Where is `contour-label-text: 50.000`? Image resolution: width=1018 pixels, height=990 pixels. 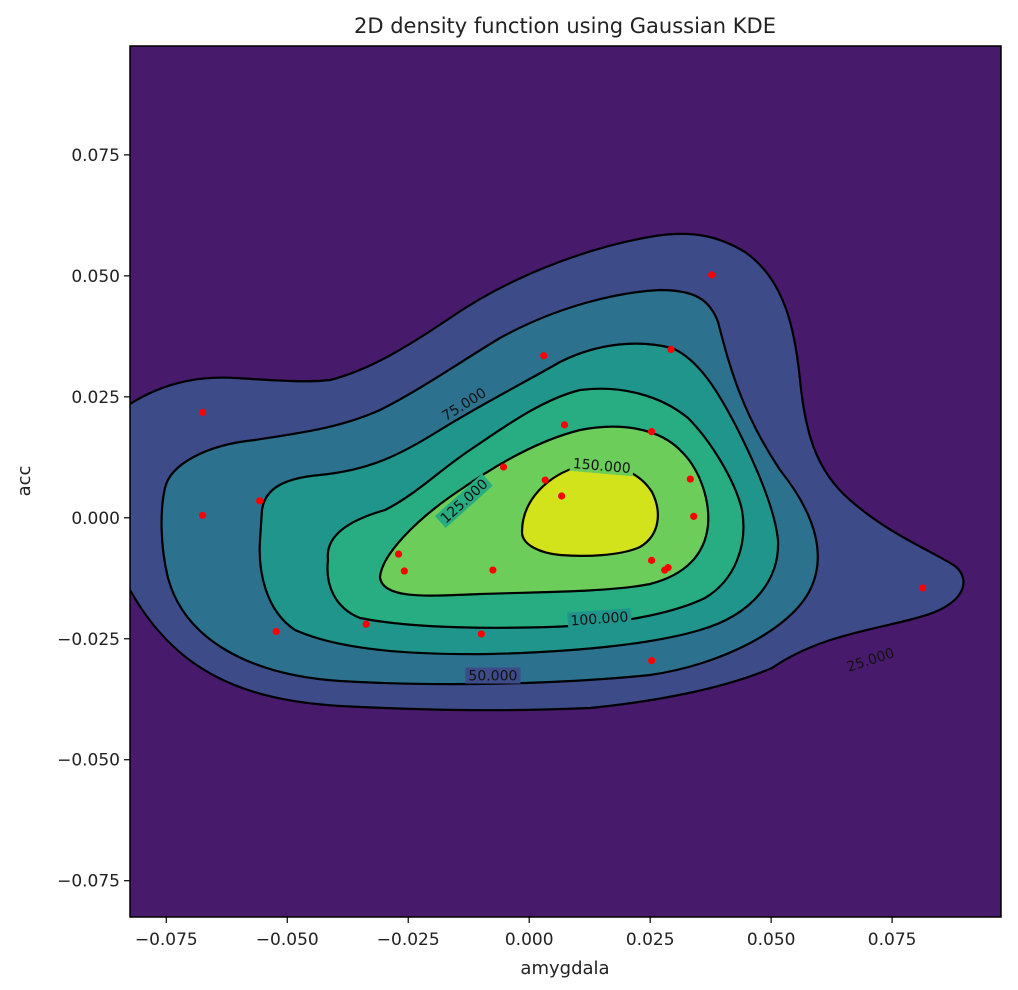 contour-label-text: 50.000 is located at coordinates (492, 677).